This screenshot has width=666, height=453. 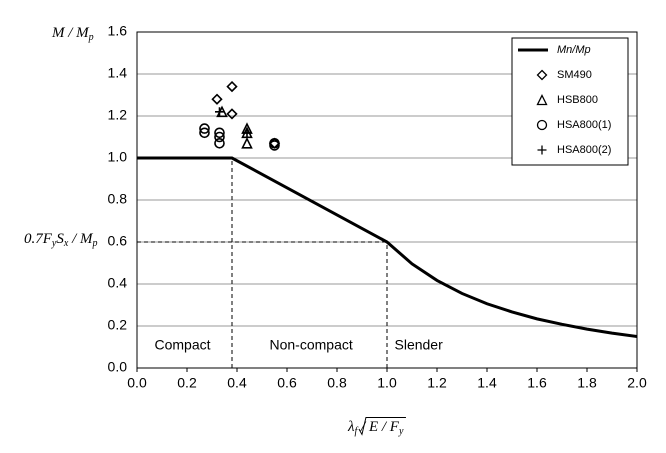 What do you see at coordinates (437, 383) in the screenshot?
I see `x-tick-label: 1.2` at bounding box center [437, 383].